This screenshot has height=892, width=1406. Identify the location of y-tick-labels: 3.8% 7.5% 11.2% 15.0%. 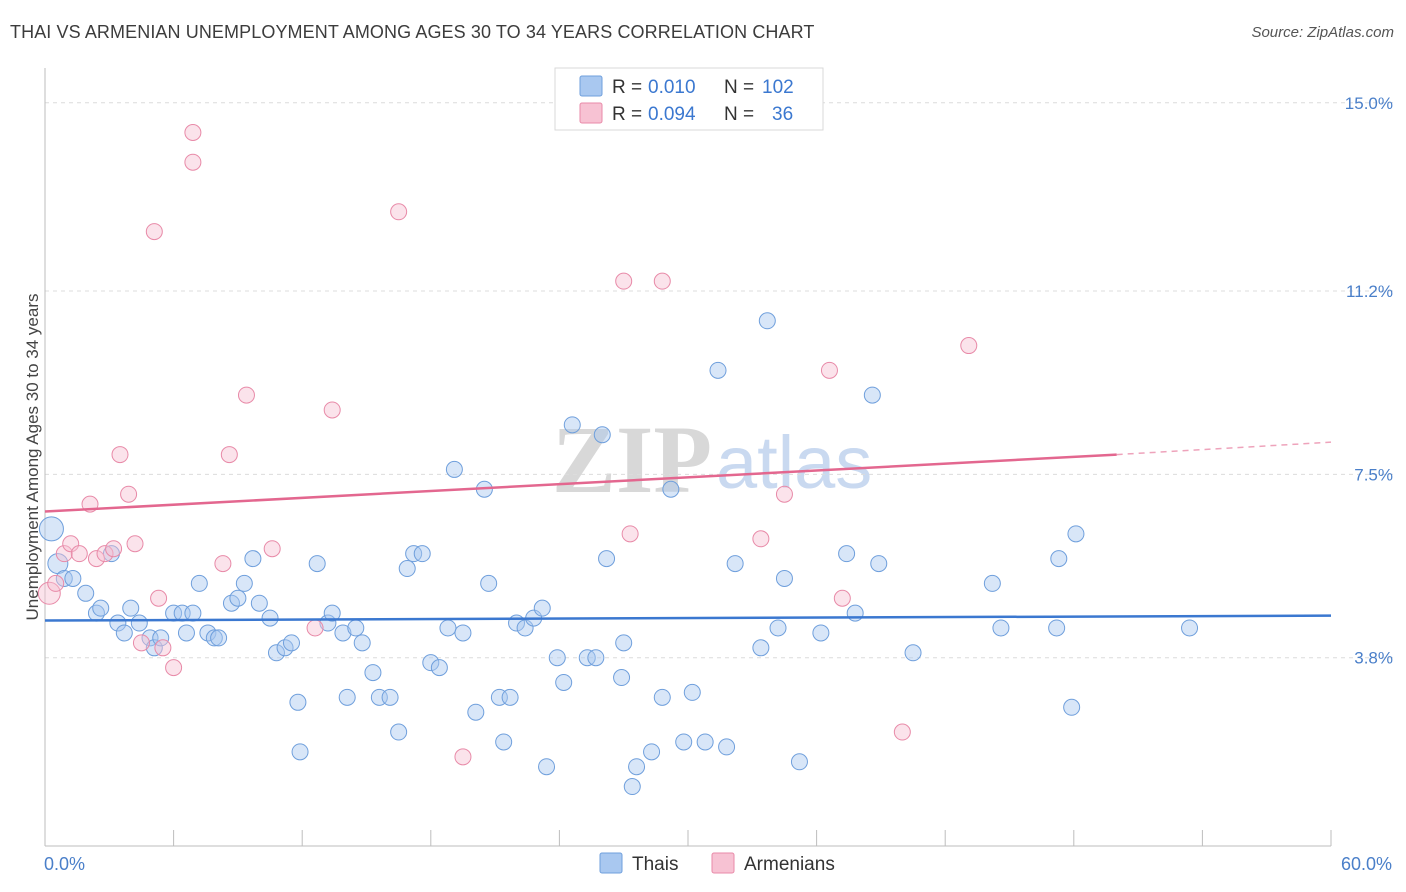
(1369, 381).